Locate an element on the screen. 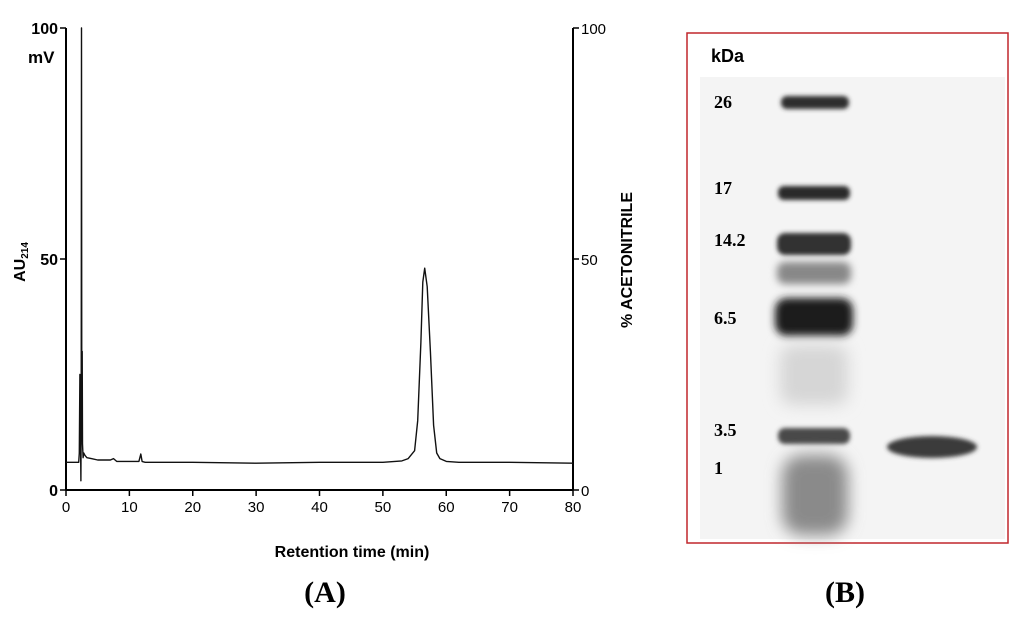 Image resolution: width=1024 pixels, height=623 pixels. y2-tick-label: 100 is located at coordinates (593, 29).